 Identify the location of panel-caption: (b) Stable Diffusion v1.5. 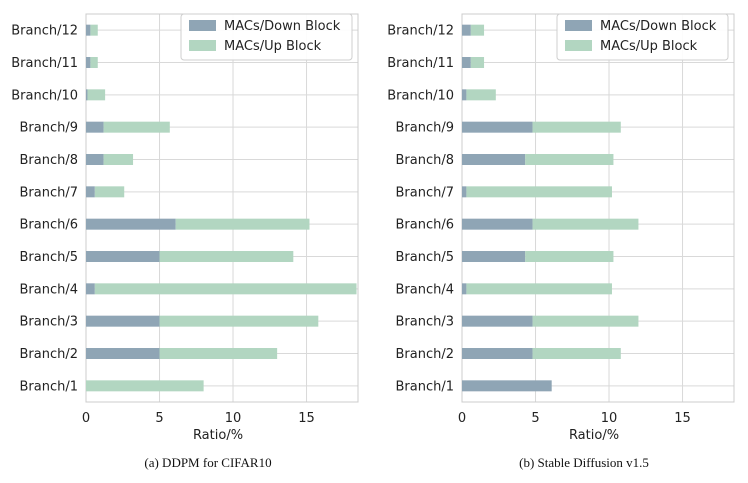
(584, 462).